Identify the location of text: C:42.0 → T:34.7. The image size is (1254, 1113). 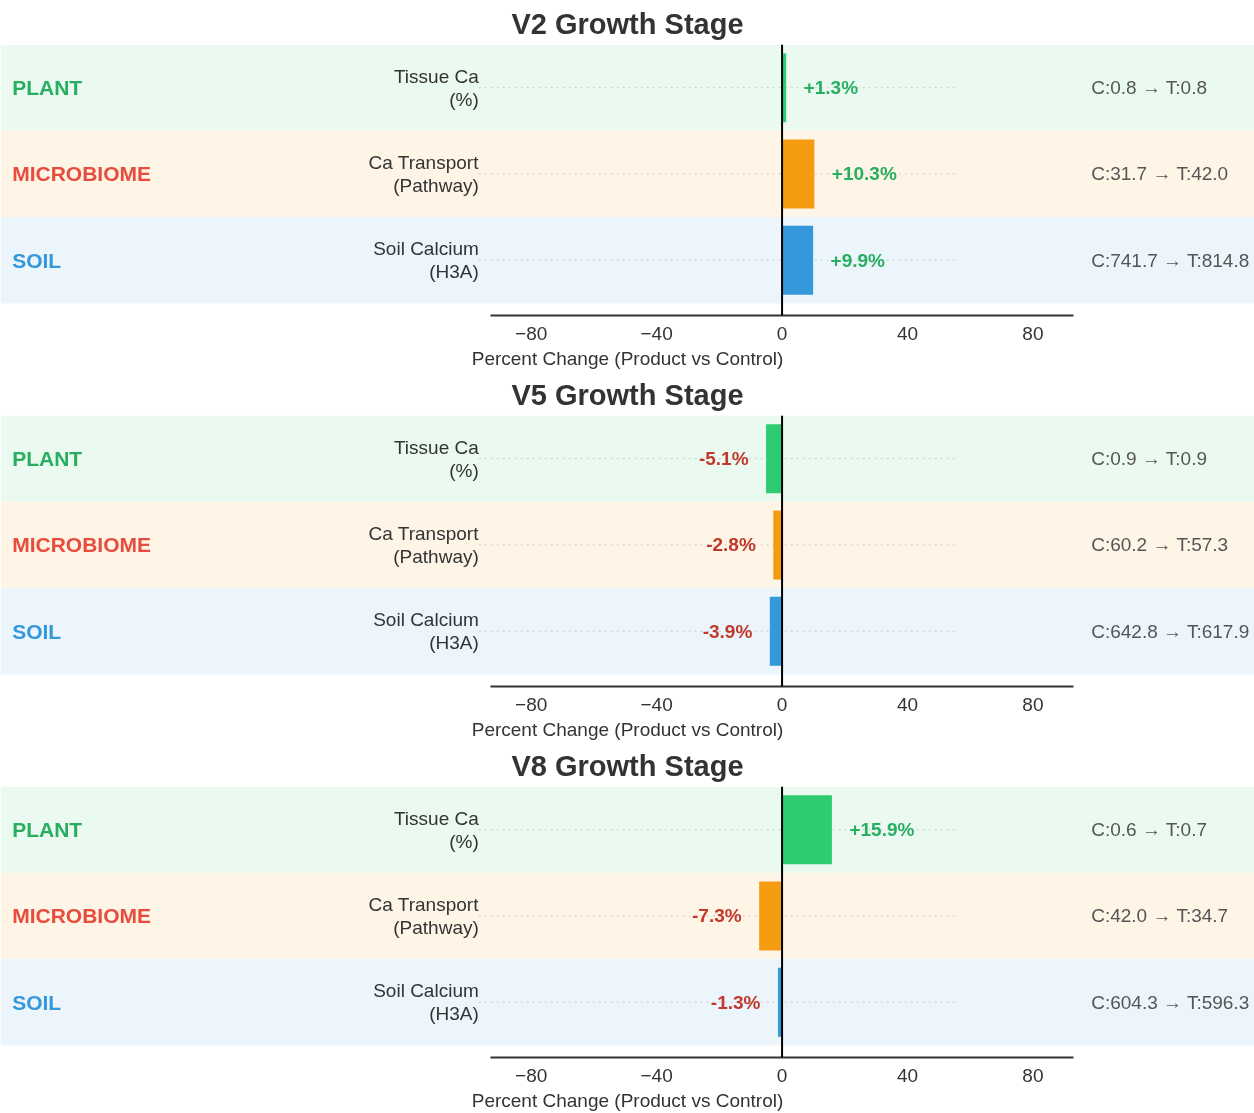
(1160, 916).